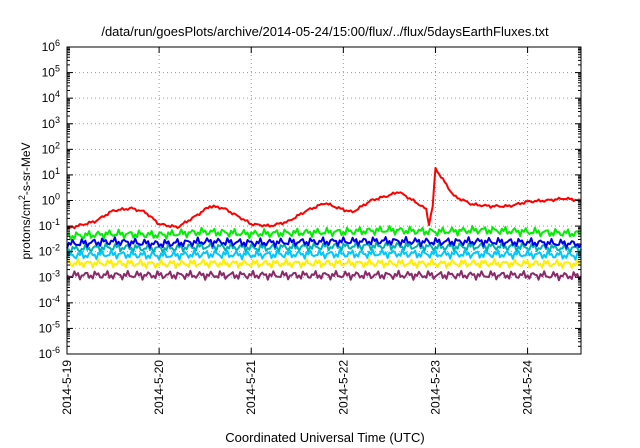 This screenshot has height=448, width=640. I want to click on y-axis-label-unit: protons/cm, so click(26, 229).